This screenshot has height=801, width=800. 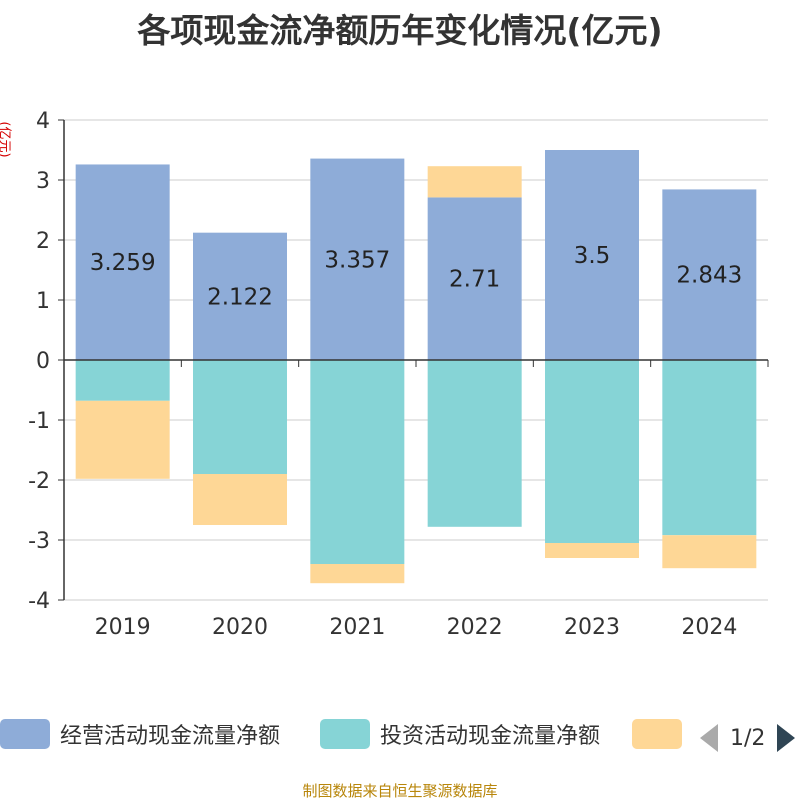 What do you see at coordinates (240, 417) in the screenshot?
I see `bar-investing-2020` at bounding box center [240, 417].